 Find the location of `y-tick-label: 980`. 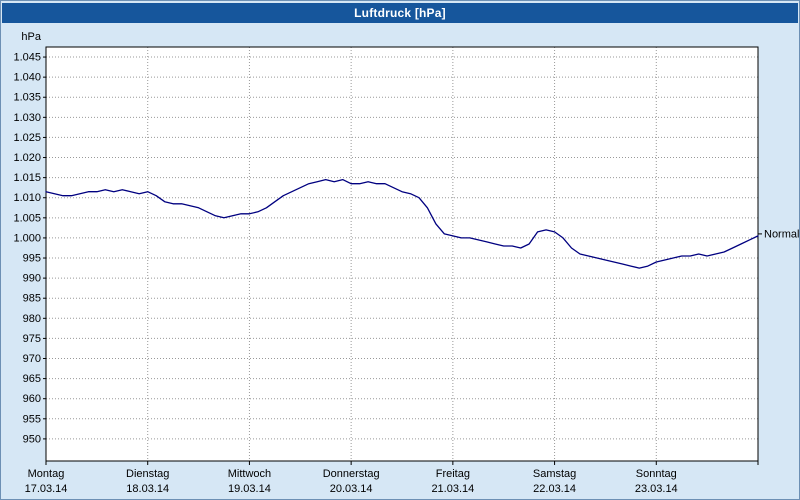

y-tick-label: 980 is located at coordinates (32, 319).